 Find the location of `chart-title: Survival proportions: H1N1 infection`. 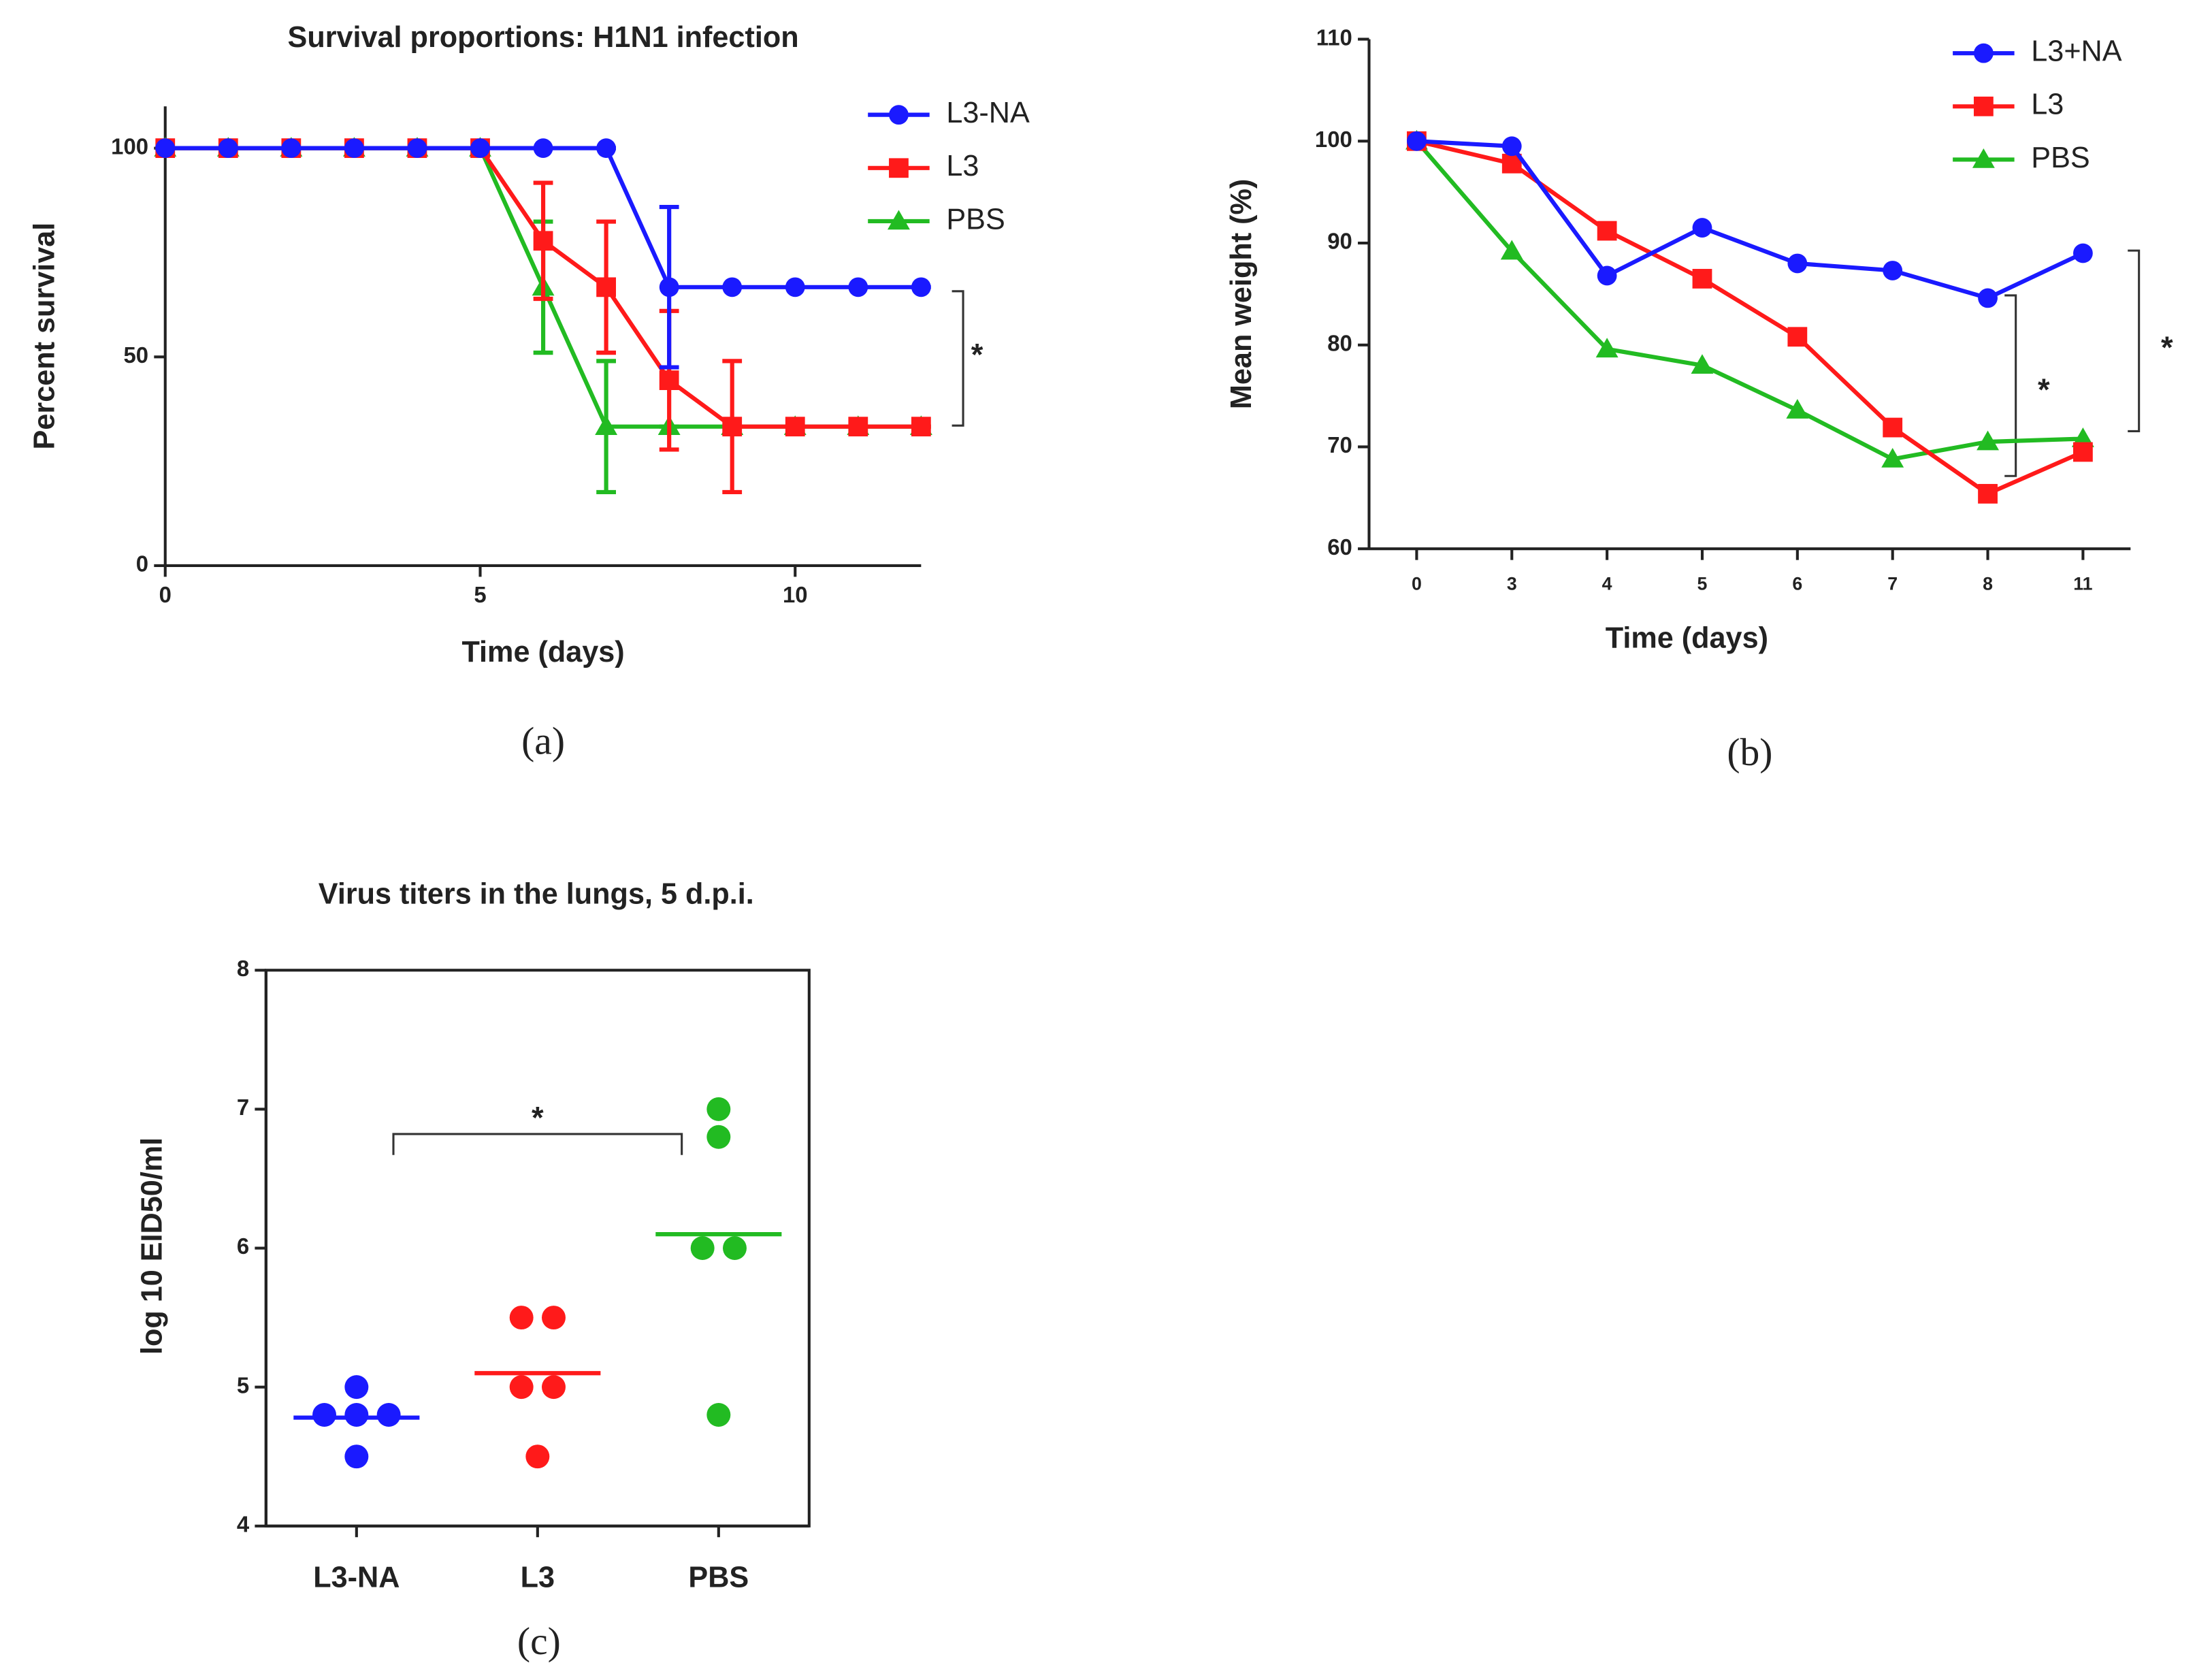

chart-title: Survival proportions: H1N1 infection is located at coordinates (543, 37).